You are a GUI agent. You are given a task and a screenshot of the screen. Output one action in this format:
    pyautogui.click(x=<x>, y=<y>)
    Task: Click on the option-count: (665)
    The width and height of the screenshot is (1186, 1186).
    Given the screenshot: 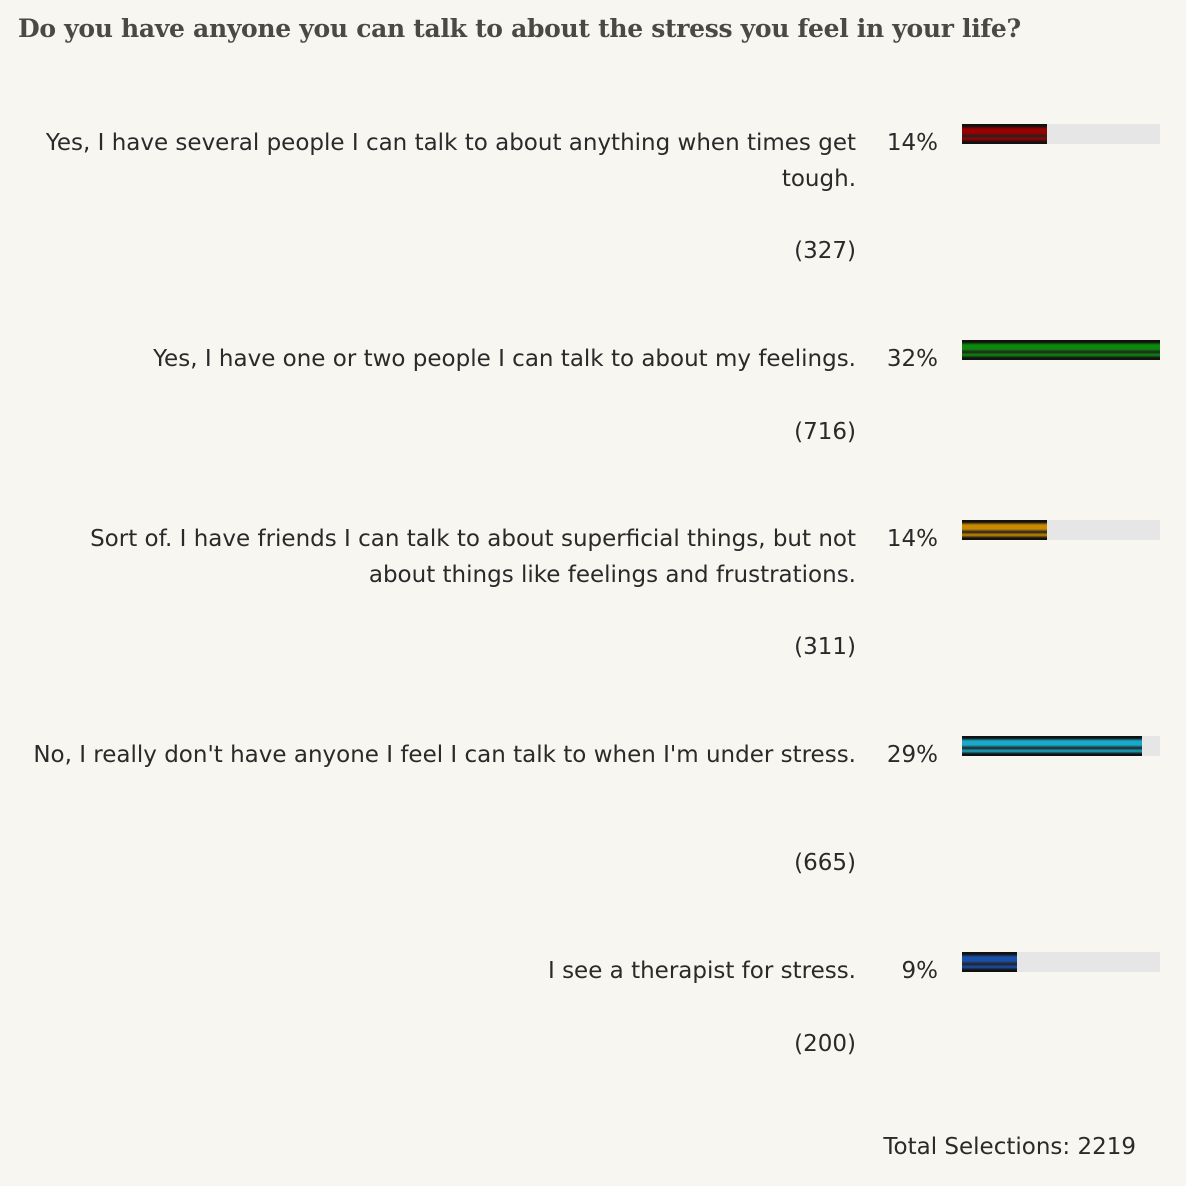 What is the action you would take?
    pyautogui.click(x=825, y=863)
    